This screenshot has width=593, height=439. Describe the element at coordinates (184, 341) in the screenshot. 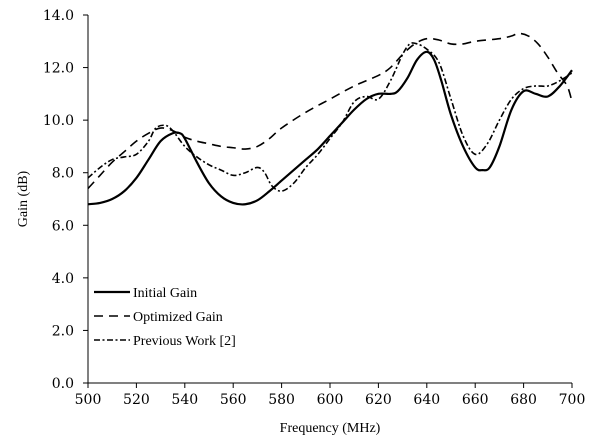

I see `legend-label: Previous Work [2]` at that location.